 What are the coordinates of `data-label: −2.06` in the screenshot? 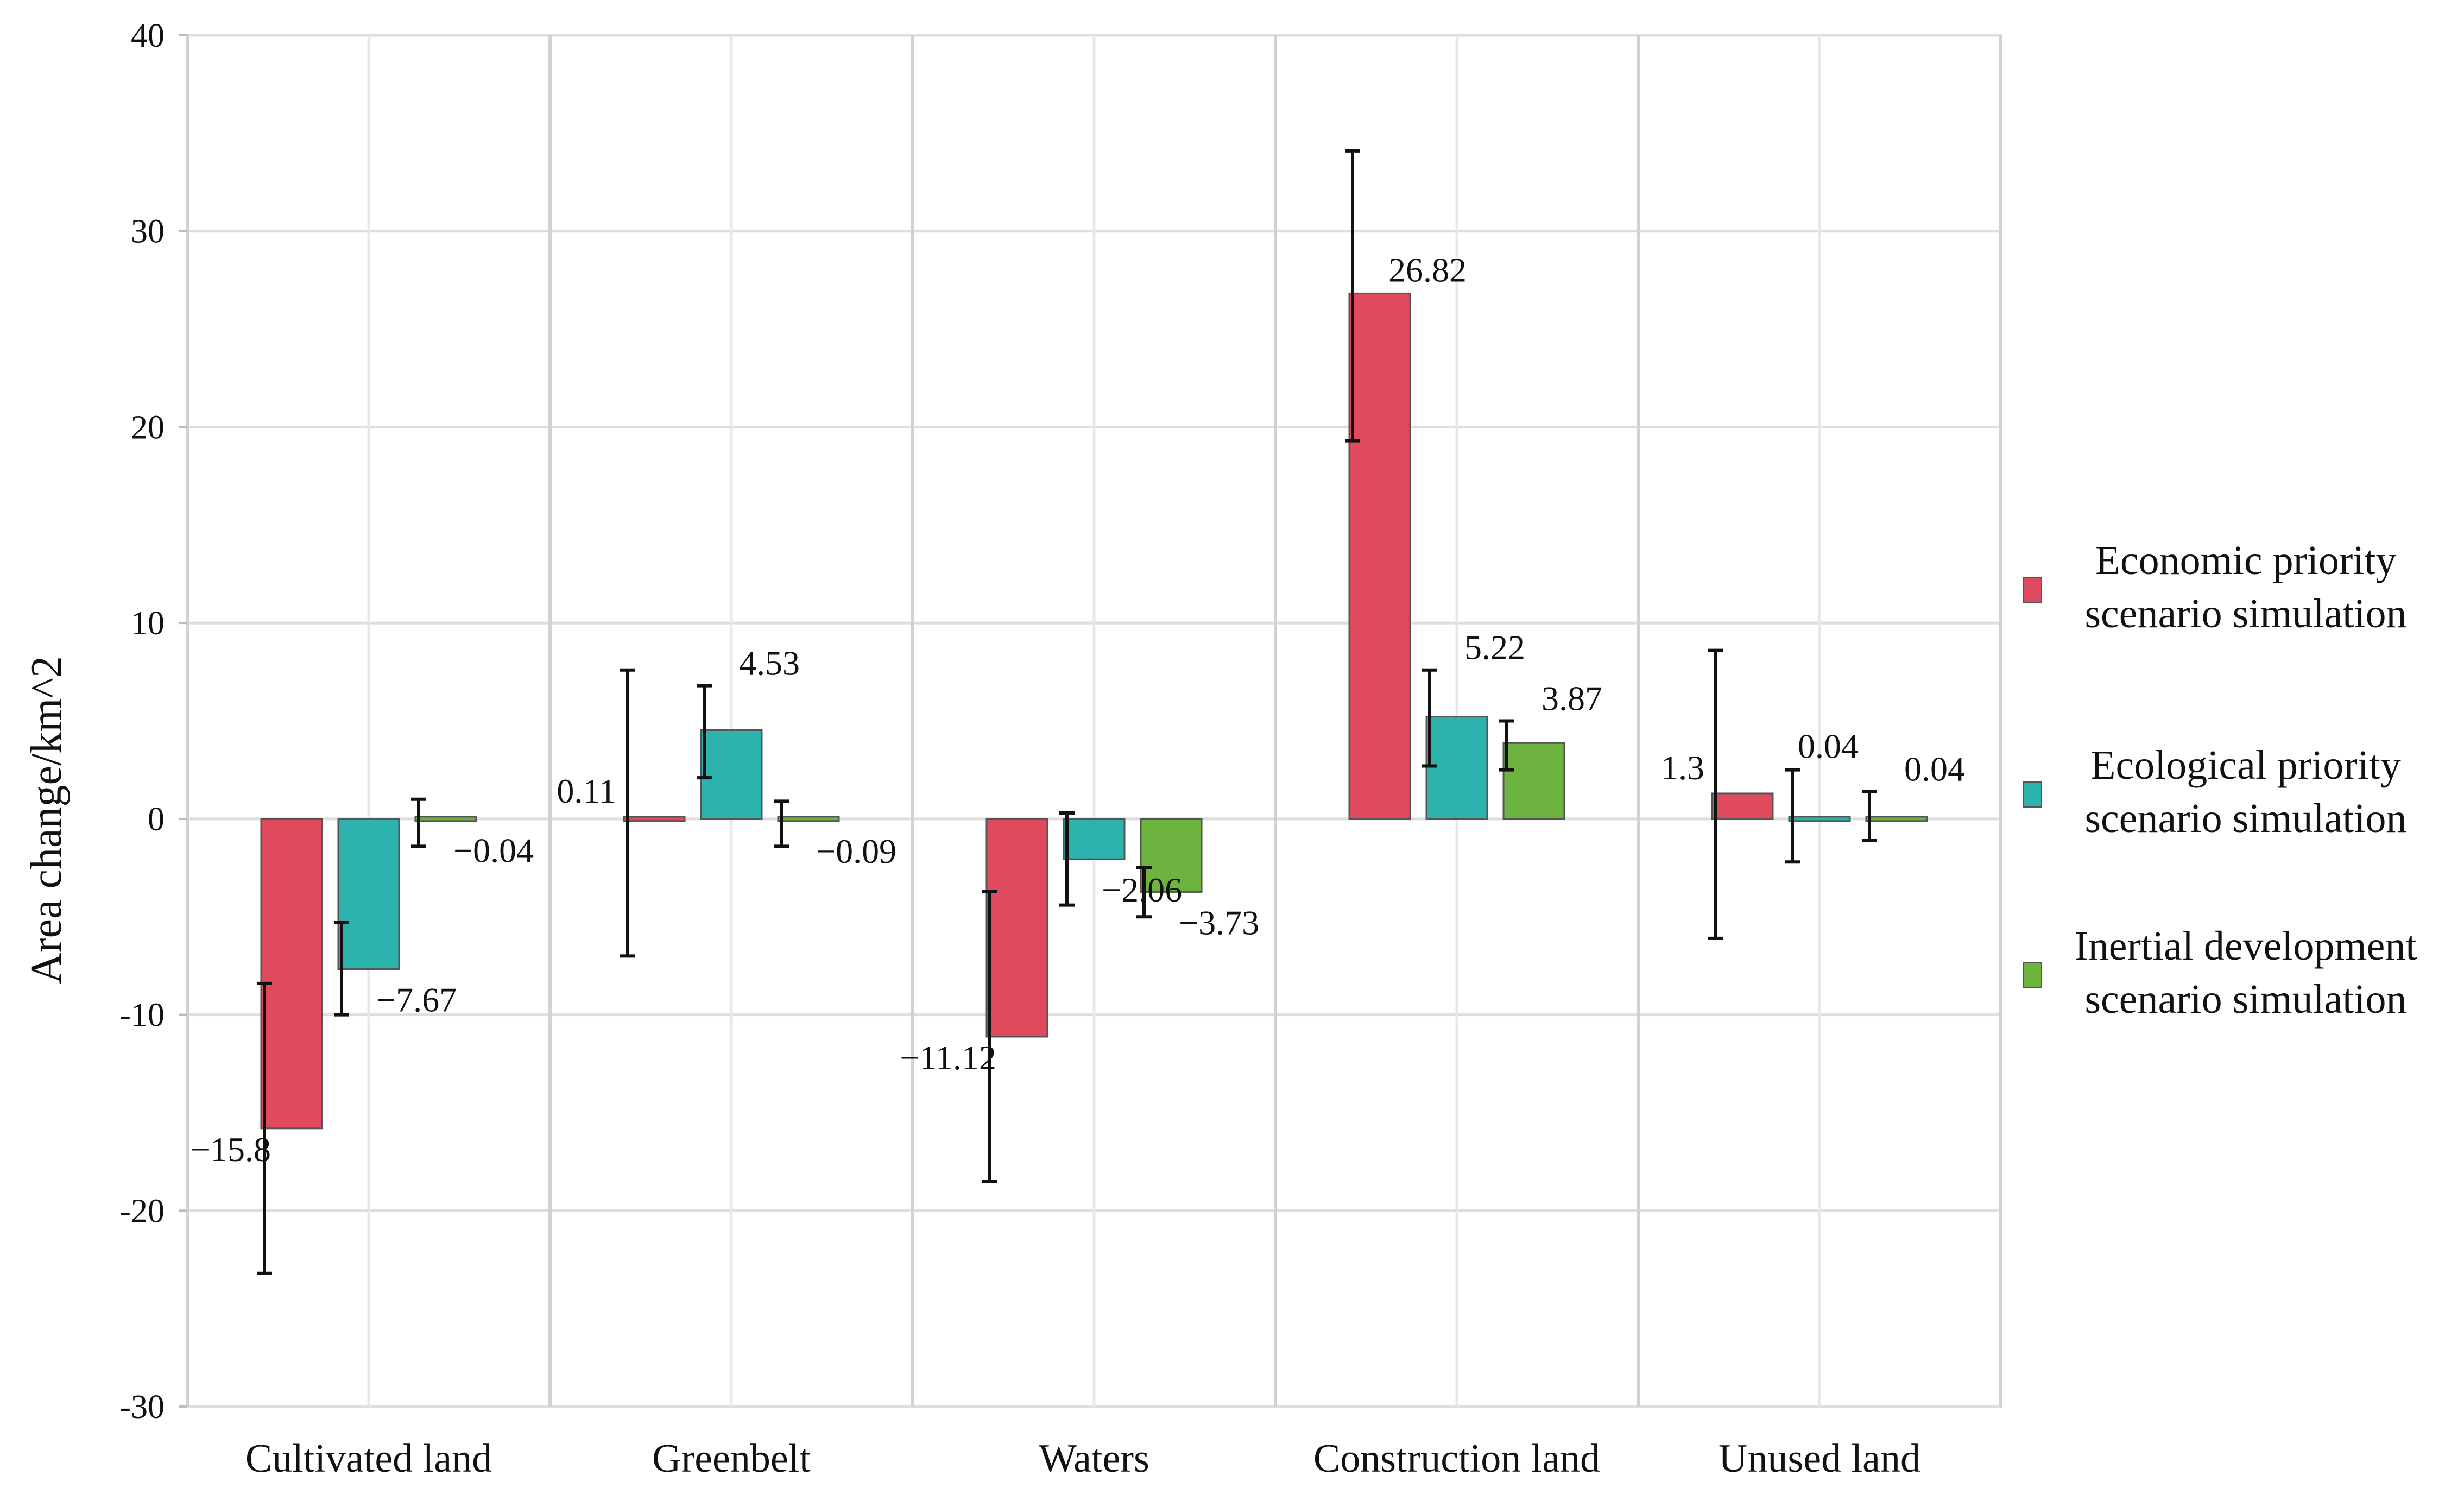 It's located at (1142, 890).